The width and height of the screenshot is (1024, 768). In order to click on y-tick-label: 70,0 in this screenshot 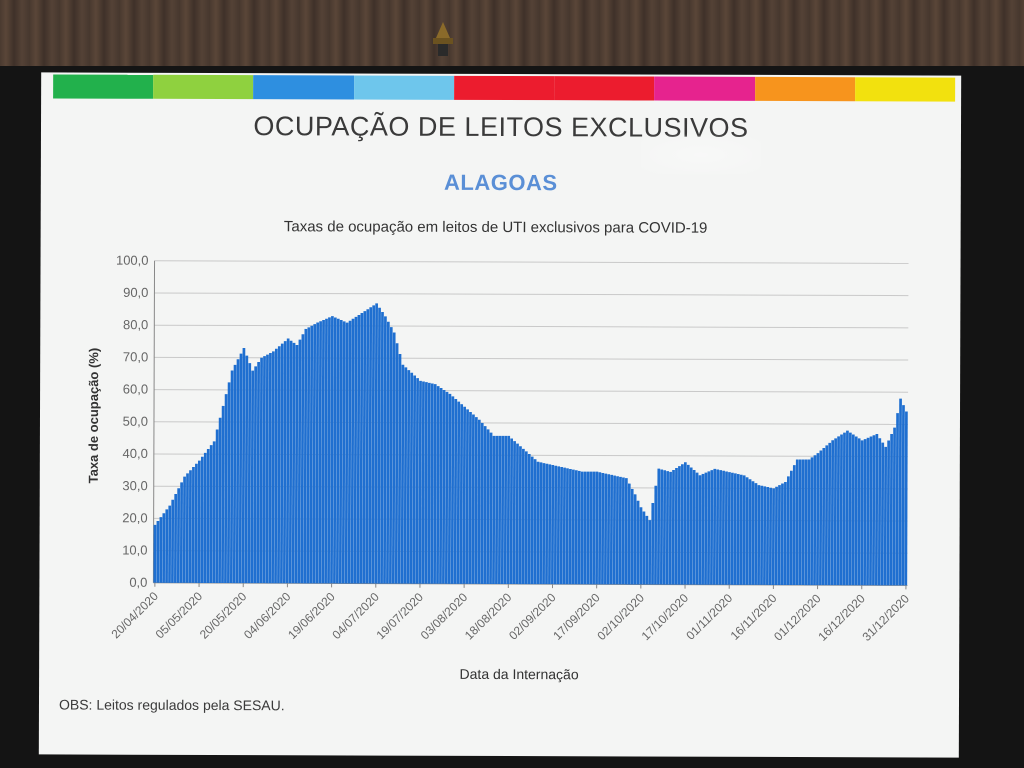, I will do `click(135, 356)`.